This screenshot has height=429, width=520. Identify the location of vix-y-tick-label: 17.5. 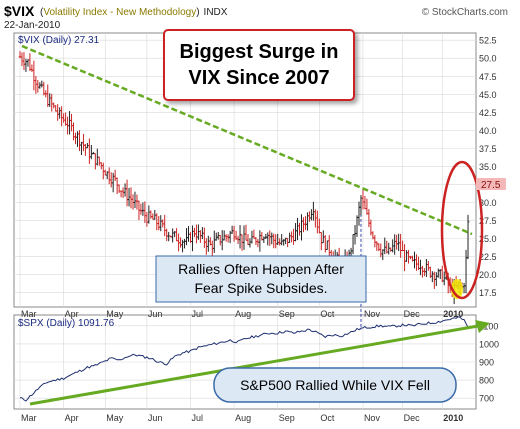
(488, 293).